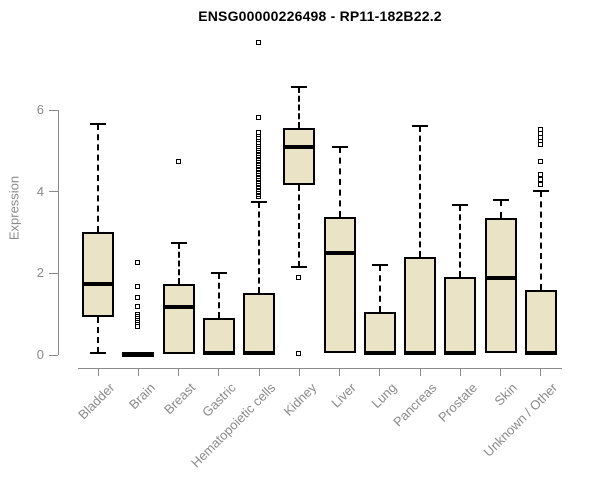 Image resolution: width=600 pixels, height=500 pixels. Describe the element at coordinates (384, 396) in the screenshot. I see `x-axis-label: Lung` at that location.